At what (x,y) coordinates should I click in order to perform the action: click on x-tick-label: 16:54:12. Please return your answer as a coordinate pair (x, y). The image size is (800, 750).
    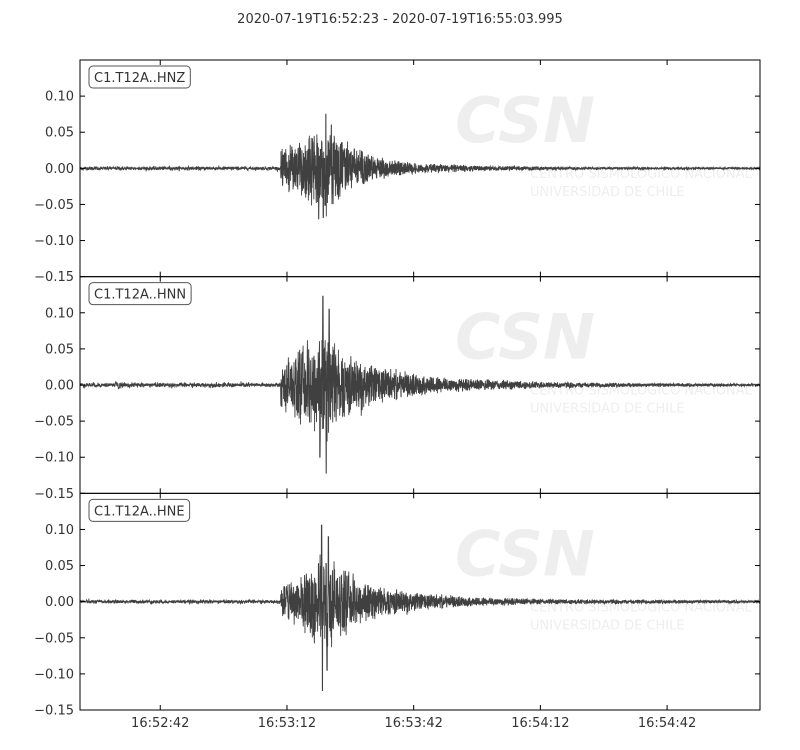
    Looking at the image, I should click on (540, 723).